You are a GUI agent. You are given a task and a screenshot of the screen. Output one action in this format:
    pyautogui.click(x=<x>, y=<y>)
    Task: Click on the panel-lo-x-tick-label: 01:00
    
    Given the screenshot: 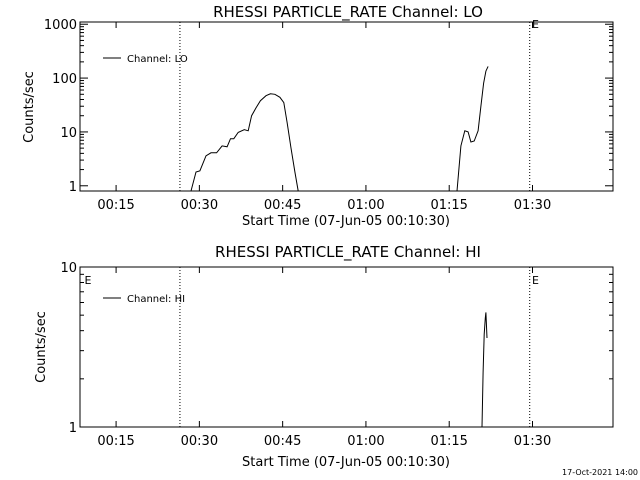 What is the action you would take?
    pyautogui.click(x=365, y=205)
    